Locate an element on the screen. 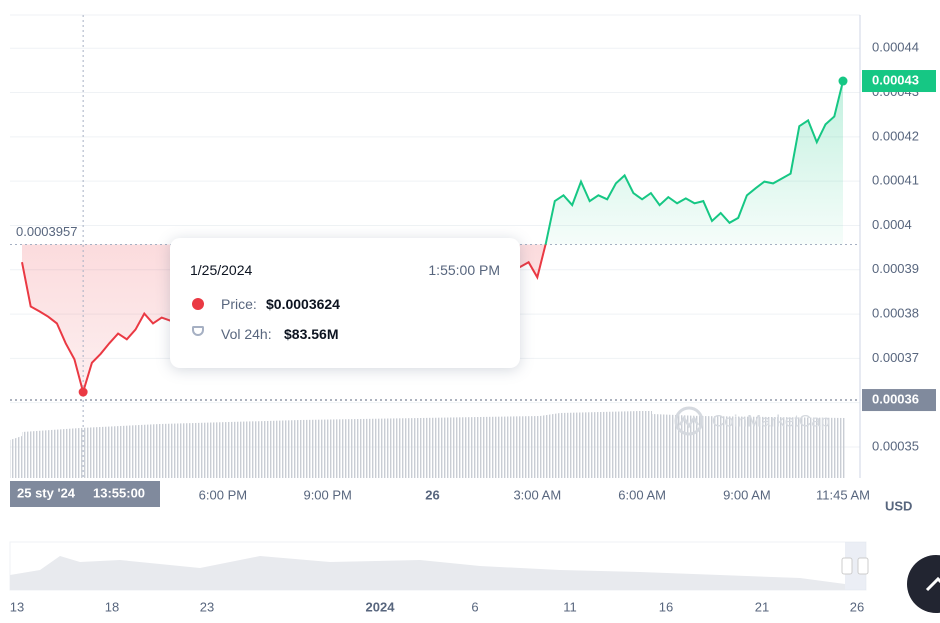 Image resolution: width=940 pixels, height=623 pixels. scroll-top-button is located at coordinates (923, 584).